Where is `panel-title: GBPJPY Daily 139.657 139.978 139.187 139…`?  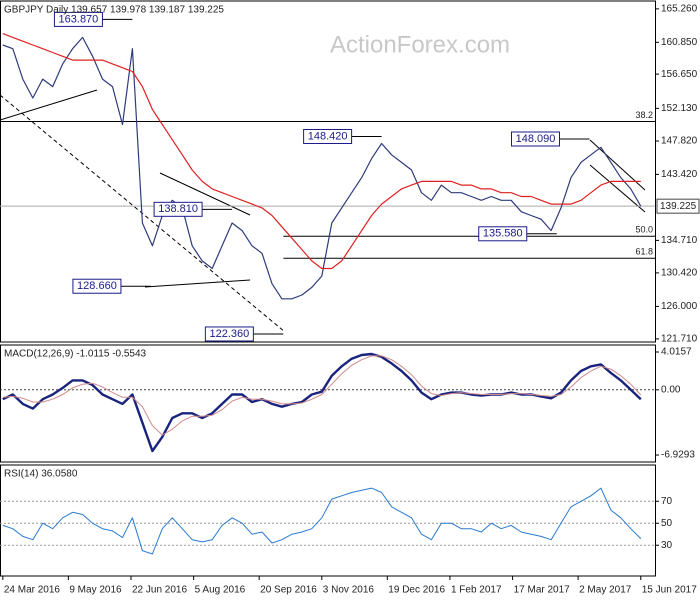
panel-title: GBPJPY Daily 139.657 139.978 139.187 139… is located at coordinates (114, 10).